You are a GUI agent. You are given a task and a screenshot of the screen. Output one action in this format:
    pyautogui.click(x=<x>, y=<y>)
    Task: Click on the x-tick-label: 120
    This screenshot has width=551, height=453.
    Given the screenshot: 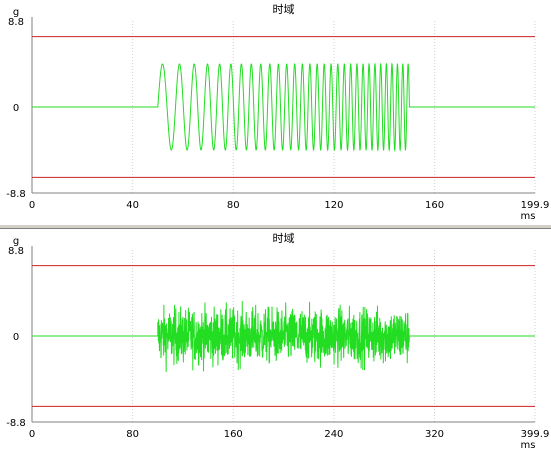 What is the action you would take?
    pyautogui.click(x=333, y=205)
    